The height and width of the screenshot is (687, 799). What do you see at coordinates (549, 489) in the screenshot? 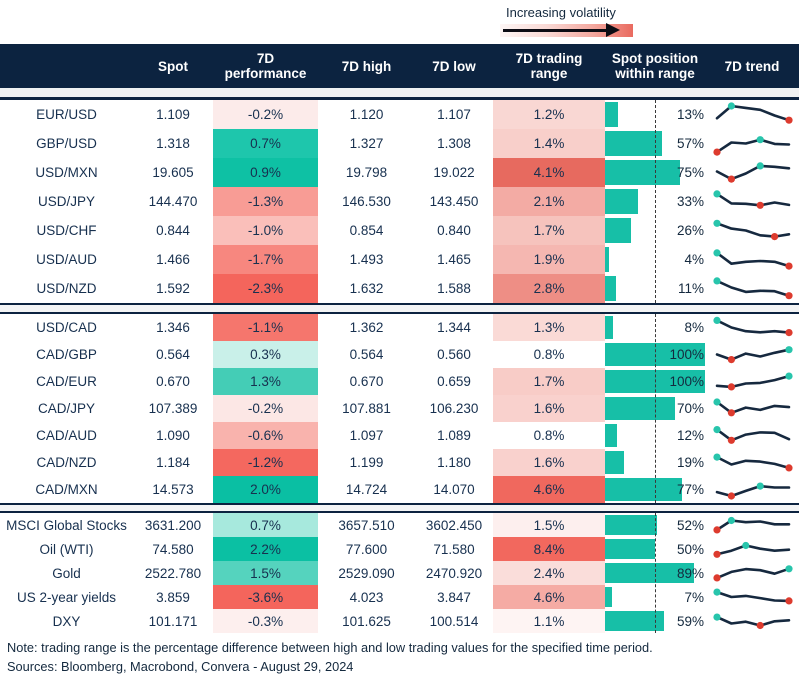
I see `trading-range-cell: 4.6%` at bounding box center [549, 489].